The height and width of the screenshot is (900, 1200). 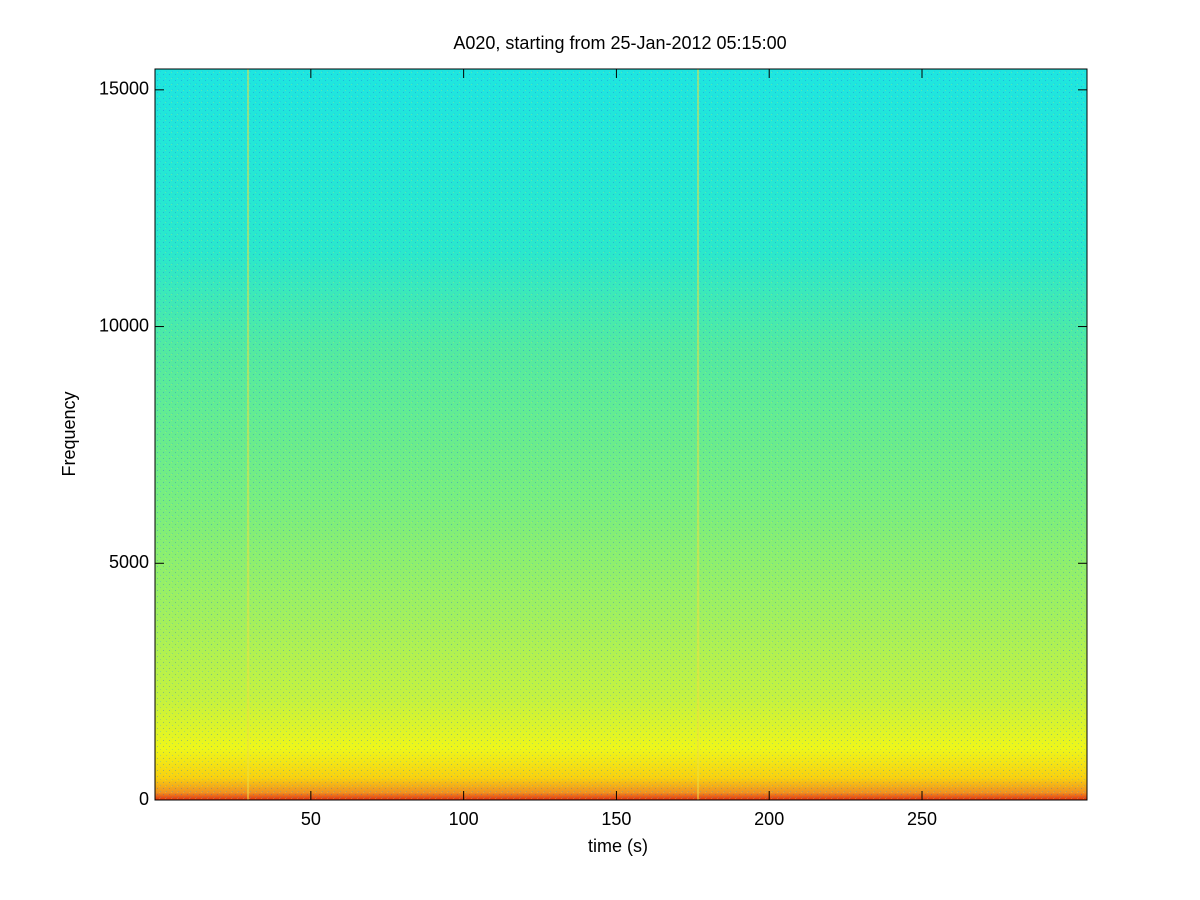 What do you see at coordinates (144, 799) in the screenshot?
I see `y-tick-label: 0` at bounding box center [144, 799].